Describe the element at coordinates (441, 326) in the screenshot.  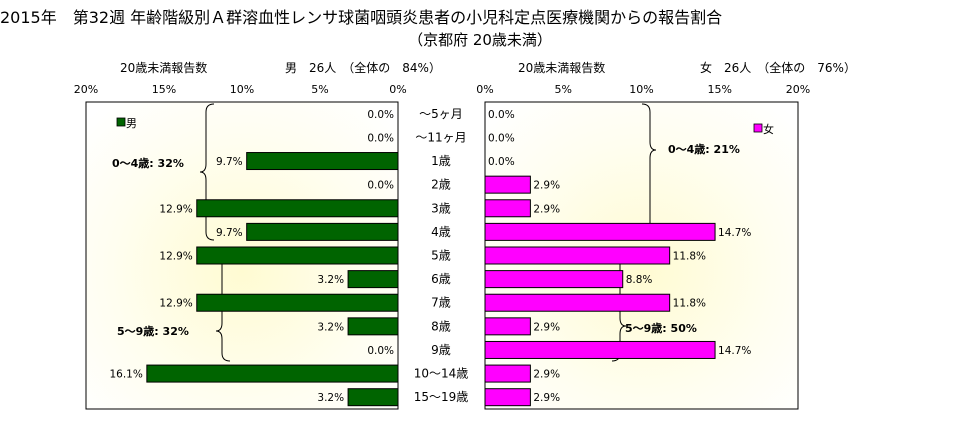
I see `category-label: 8歳` at that location.